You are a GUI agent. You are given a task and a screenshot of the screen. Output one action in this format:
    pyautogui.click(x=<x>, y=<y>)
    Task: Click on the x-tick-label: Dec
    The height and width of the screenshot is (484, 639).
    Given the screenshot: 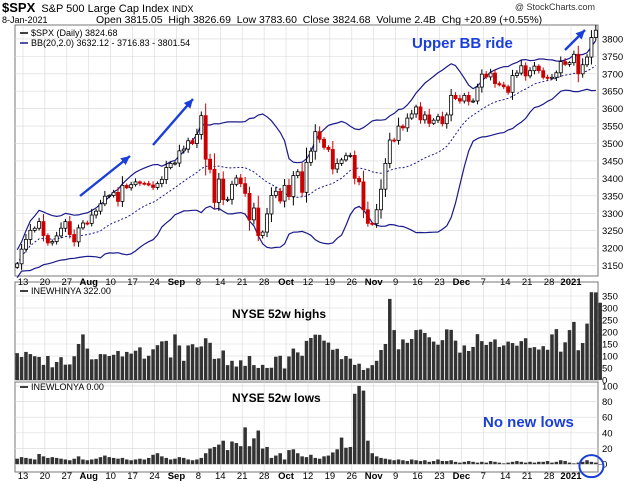 What is the action you would take?
    pyautogui.click(x=461, y=282)
    